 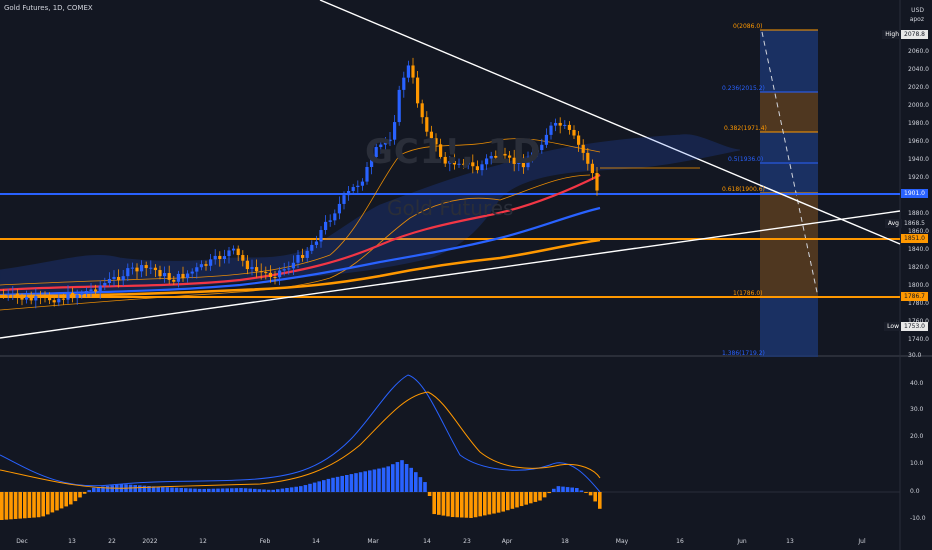 I want to click on time-tick: 23, so click(x=467, y=541).